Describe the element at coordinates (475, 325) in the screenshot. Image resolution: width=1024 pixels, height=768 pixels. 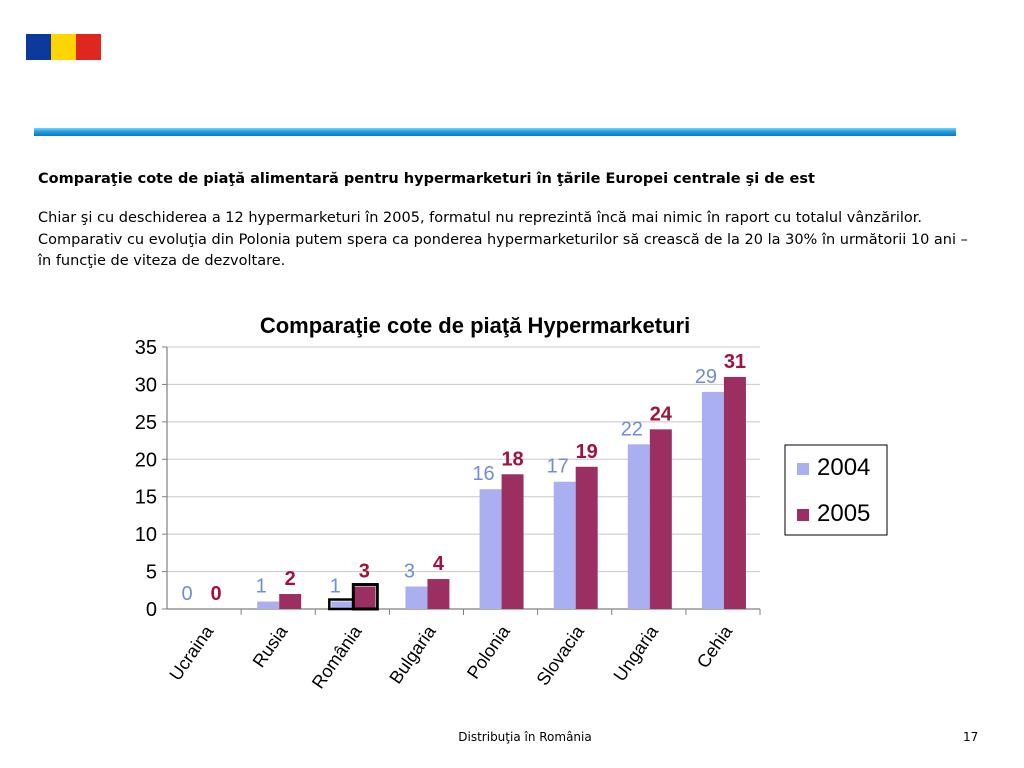
I see `chart-title: Comparaţie cote de piaţă Hypermarketuri` at that location.